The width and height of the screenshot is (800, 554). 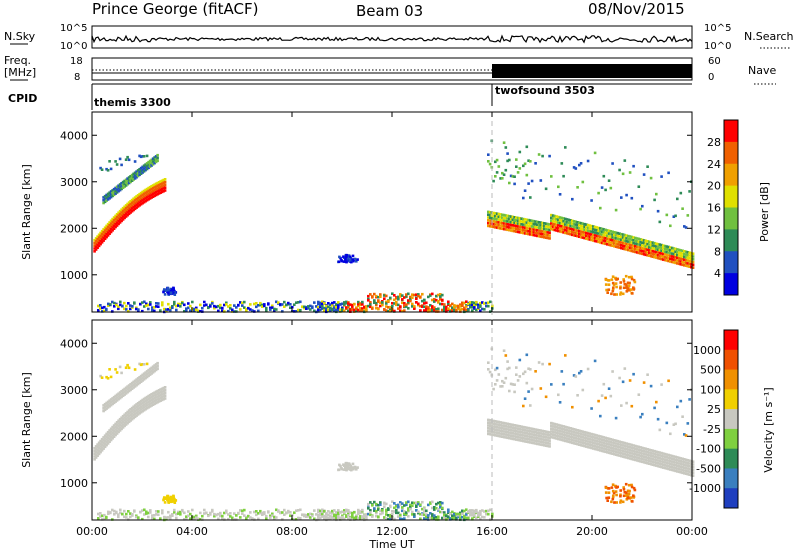 What do you see at coordinates (731, 458) in the screenshot?
I see `colorbar-swatch` at bounding box center [731, 458].